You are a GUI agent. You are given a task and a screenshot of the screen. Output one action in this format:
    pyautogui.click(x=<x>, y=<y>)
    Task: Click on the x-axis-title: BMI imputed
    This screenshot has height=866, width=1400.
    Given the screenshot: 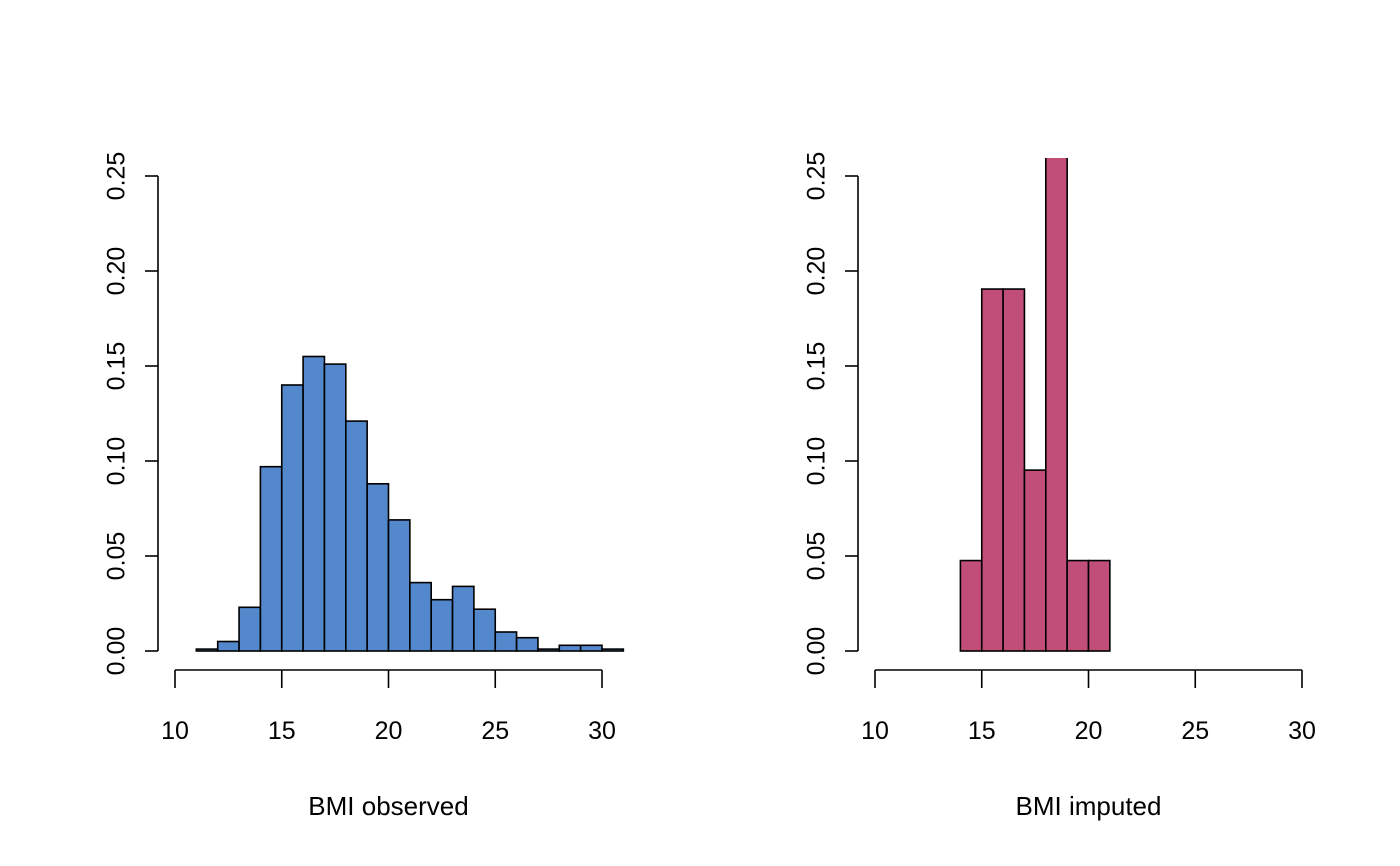 What is the action you would take?
    pyautogui.click(x=1089, y=806)
    